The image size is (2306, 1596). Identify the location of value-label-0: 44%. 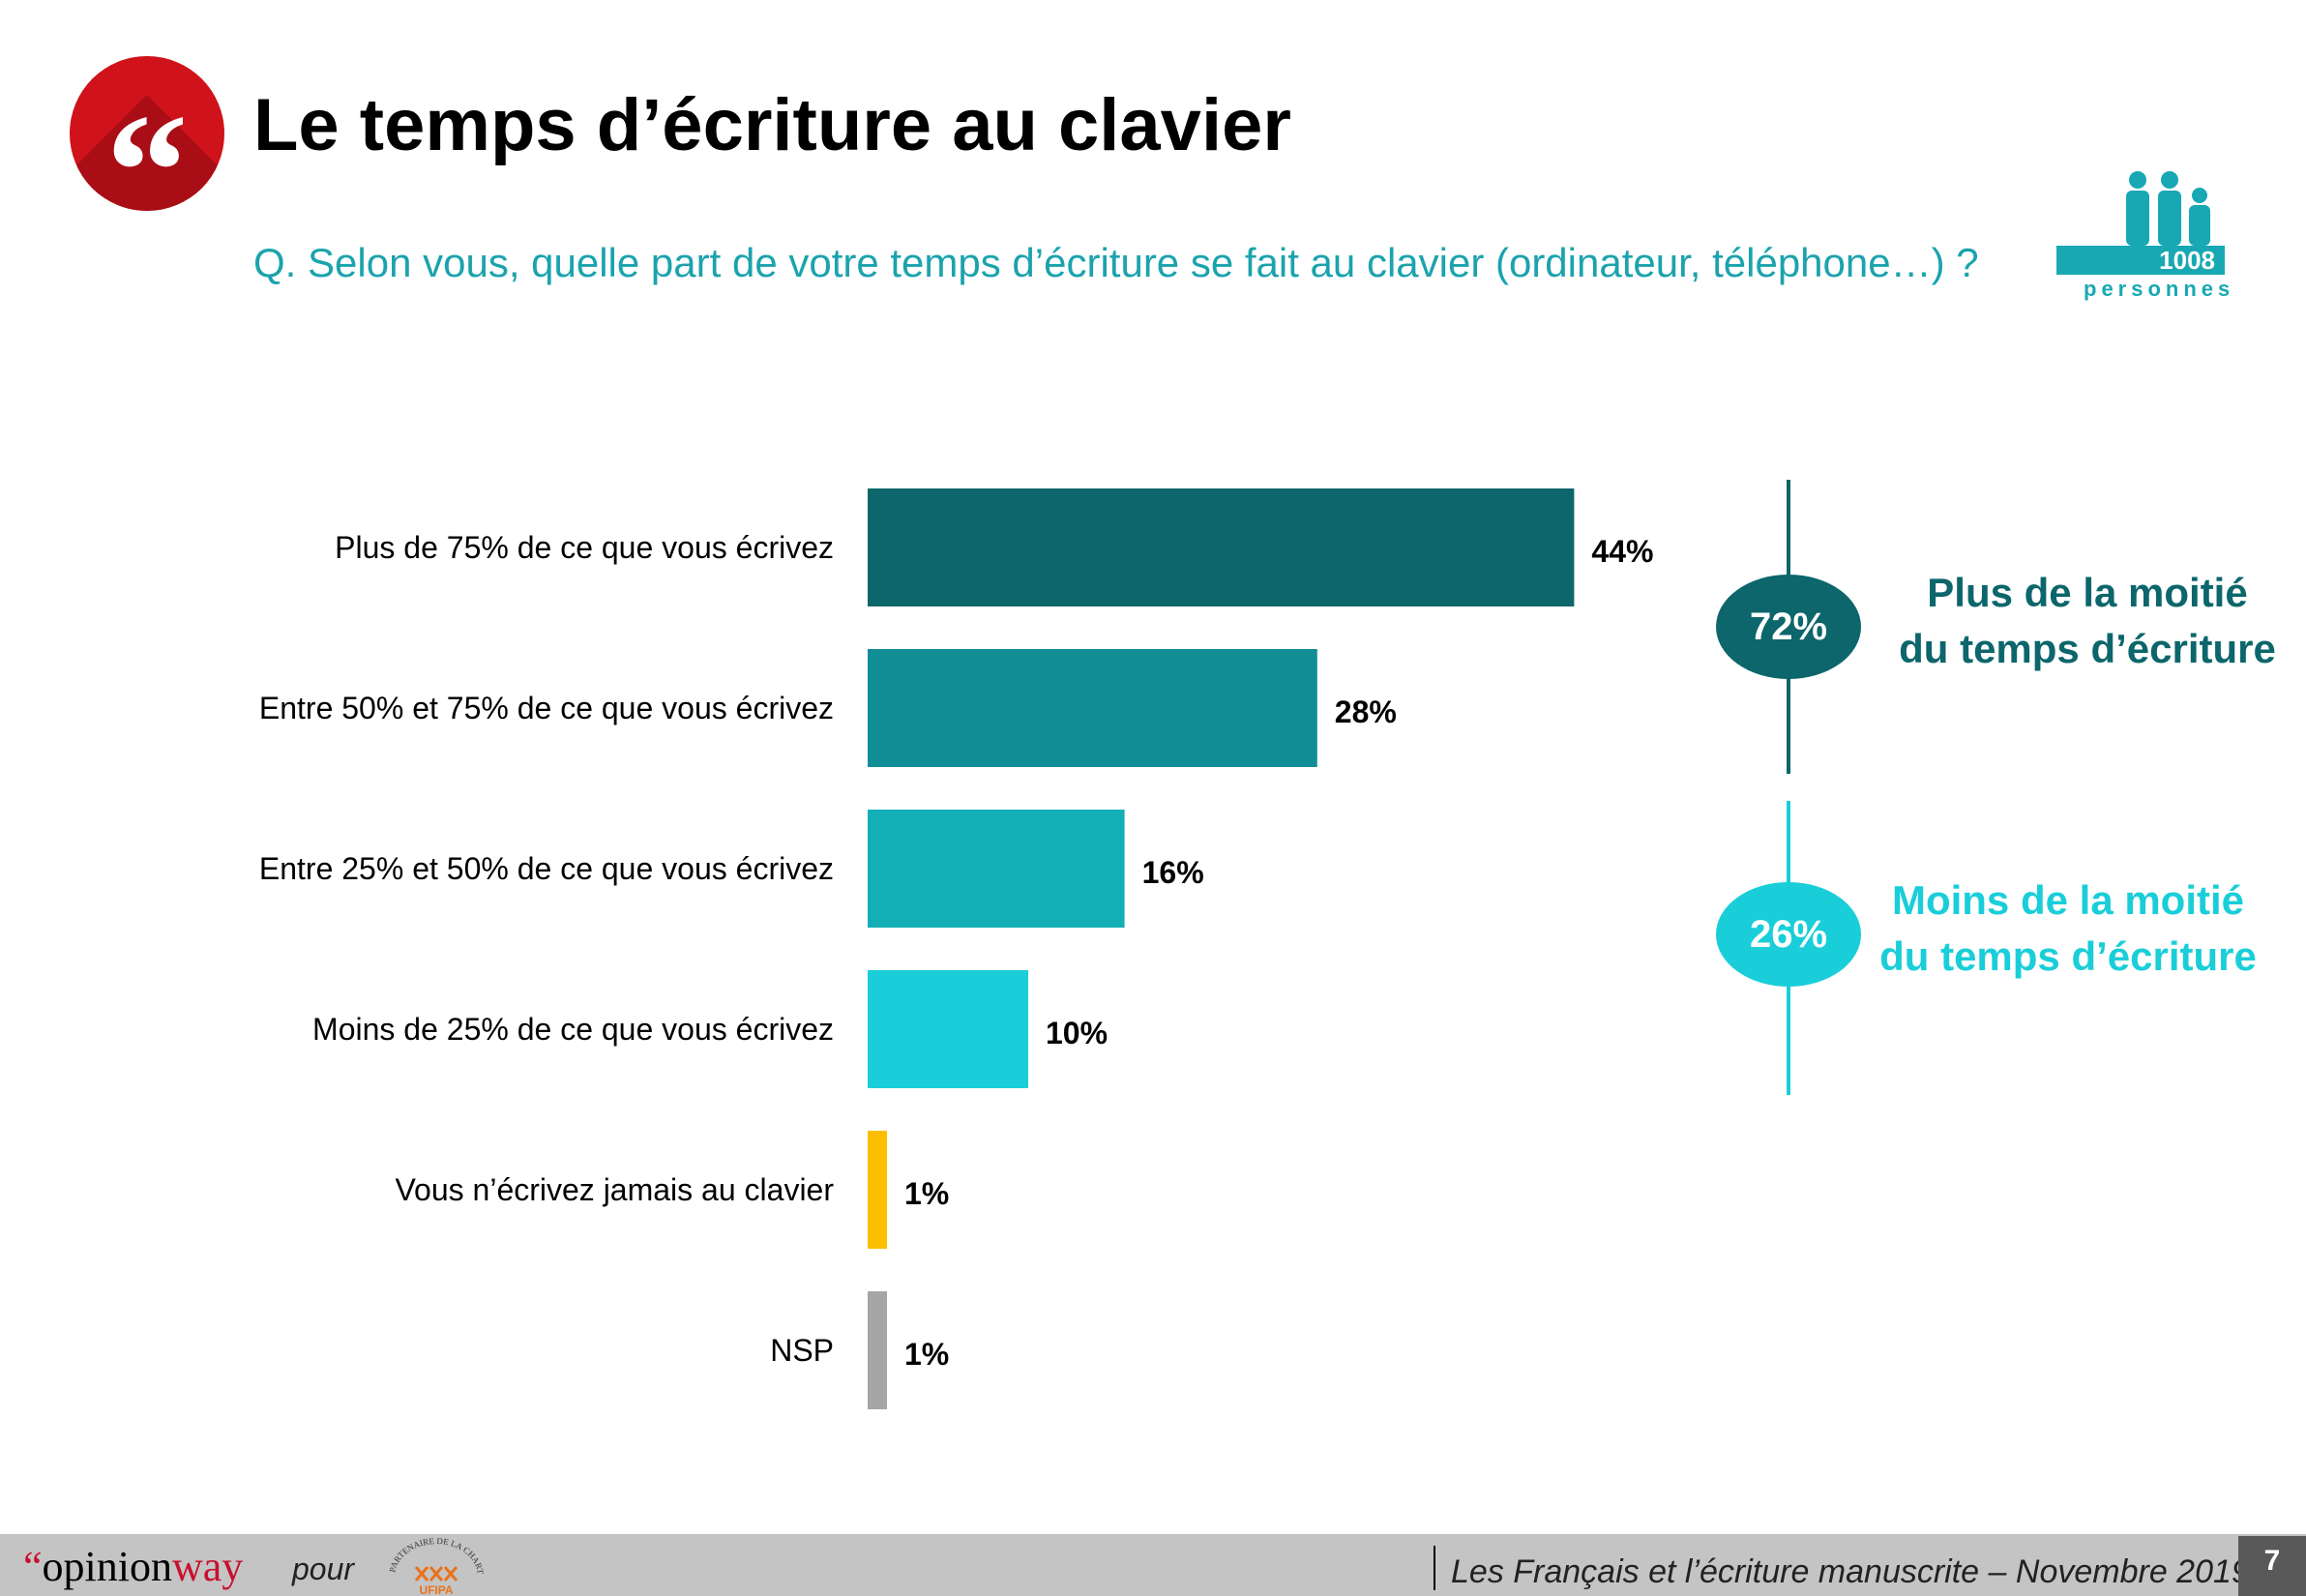
(1622, 551).